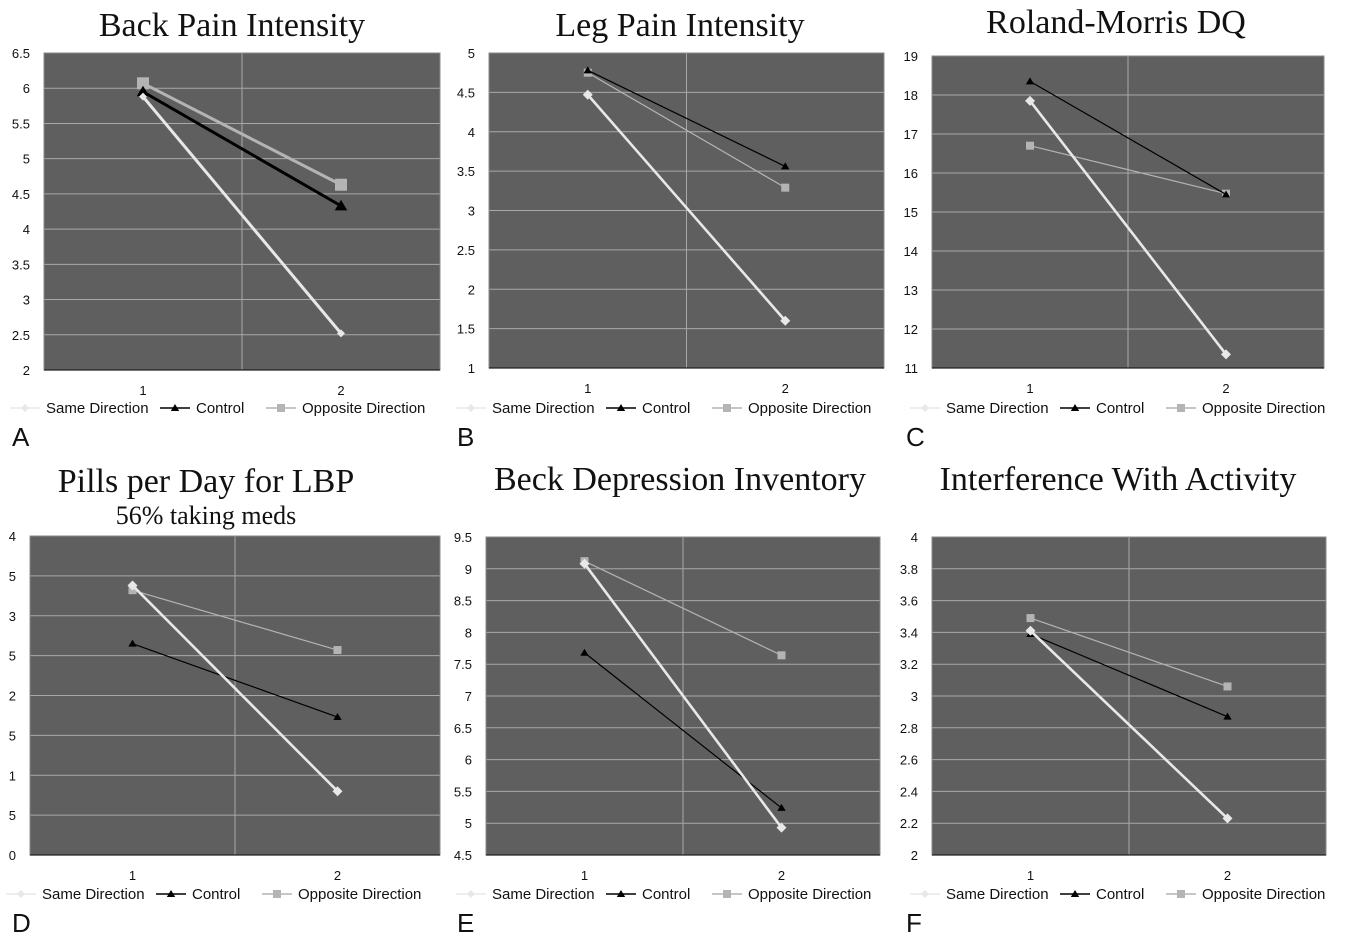 The height and width of the screenshot is (940, 1352). I want to click on y-tick-label-D: 2, so click(12, 696).